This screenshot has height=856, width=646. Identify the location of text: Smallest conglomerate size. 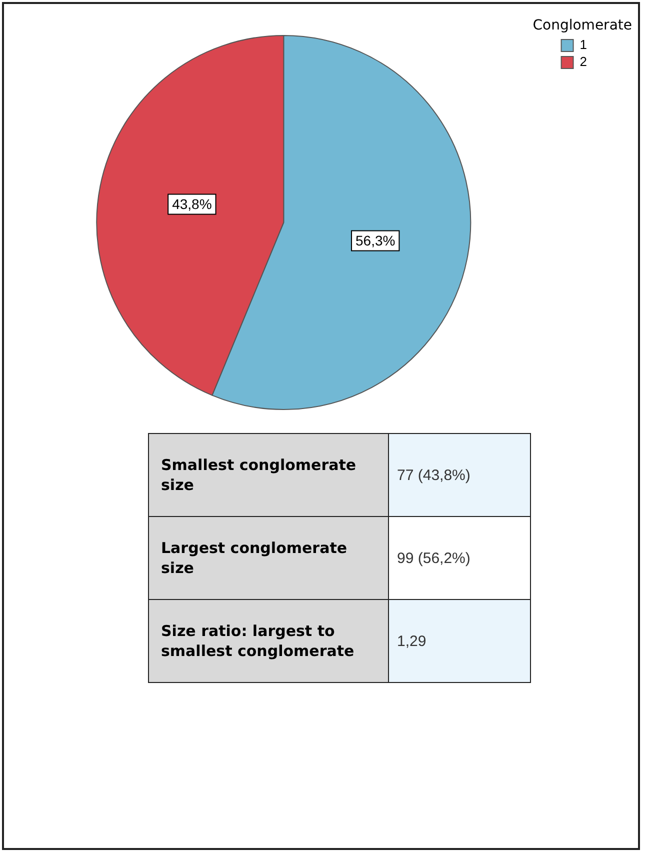
(268, 475).